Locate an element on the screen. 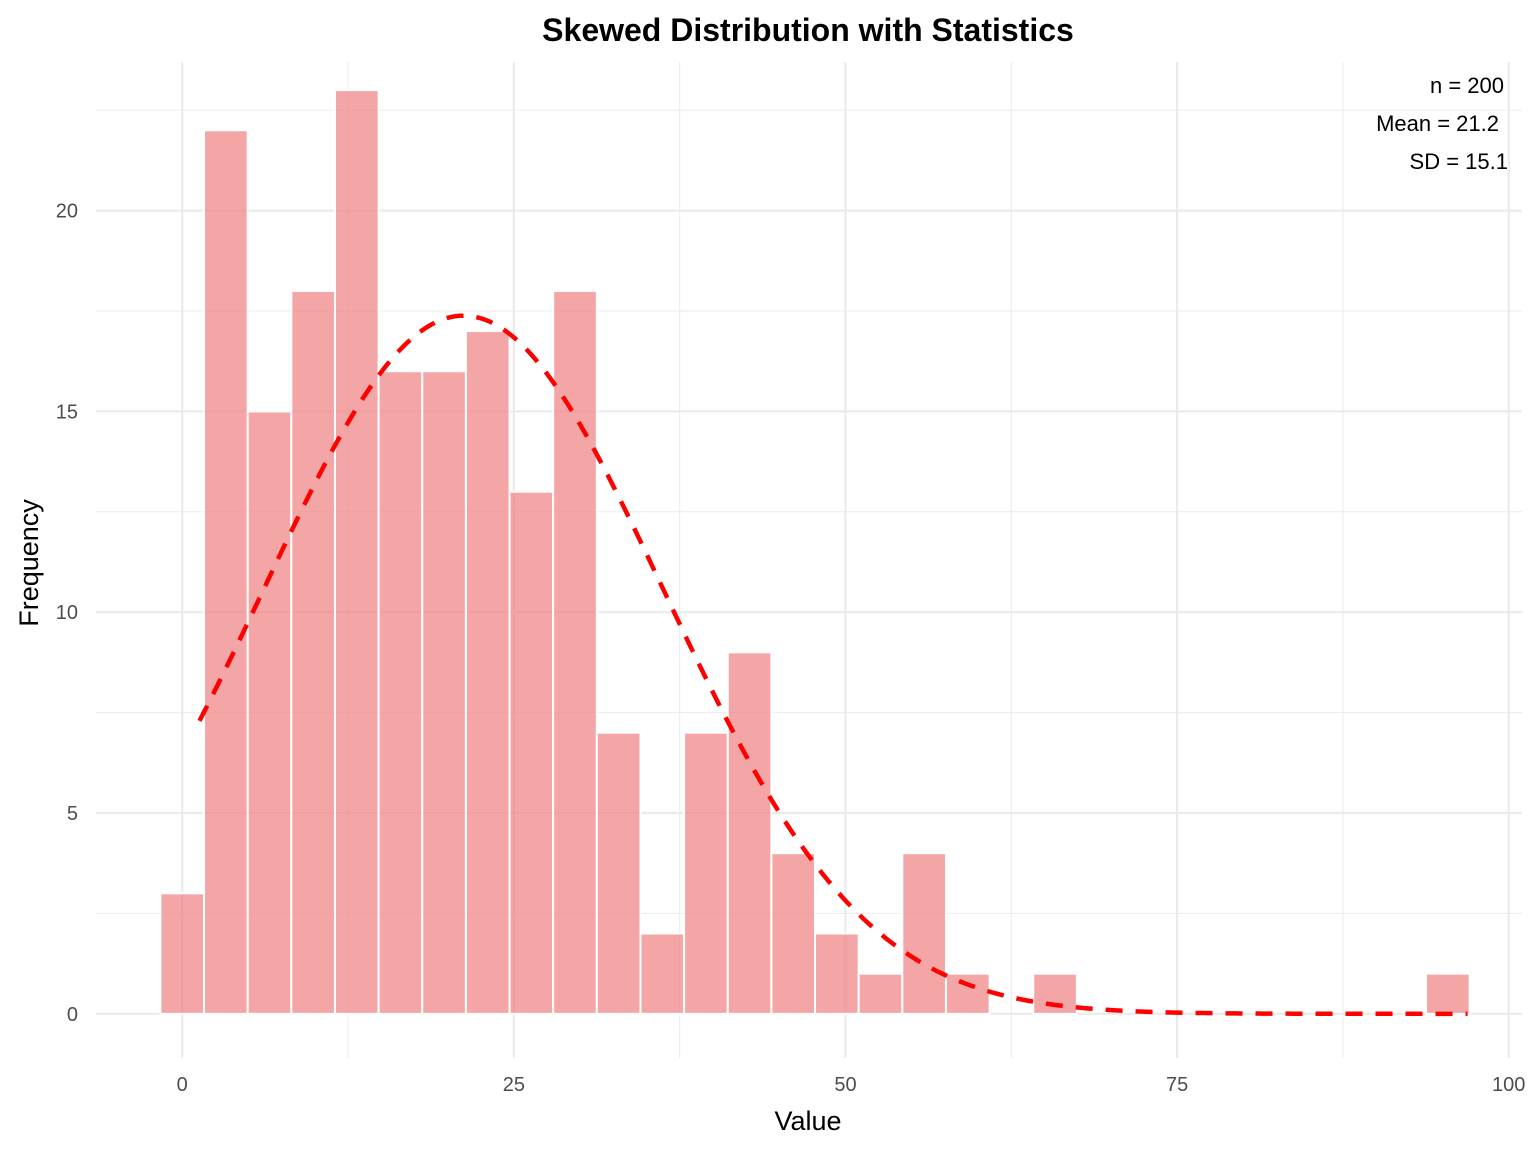  x-axis-title: Value is located at coordinates (807, 1121).